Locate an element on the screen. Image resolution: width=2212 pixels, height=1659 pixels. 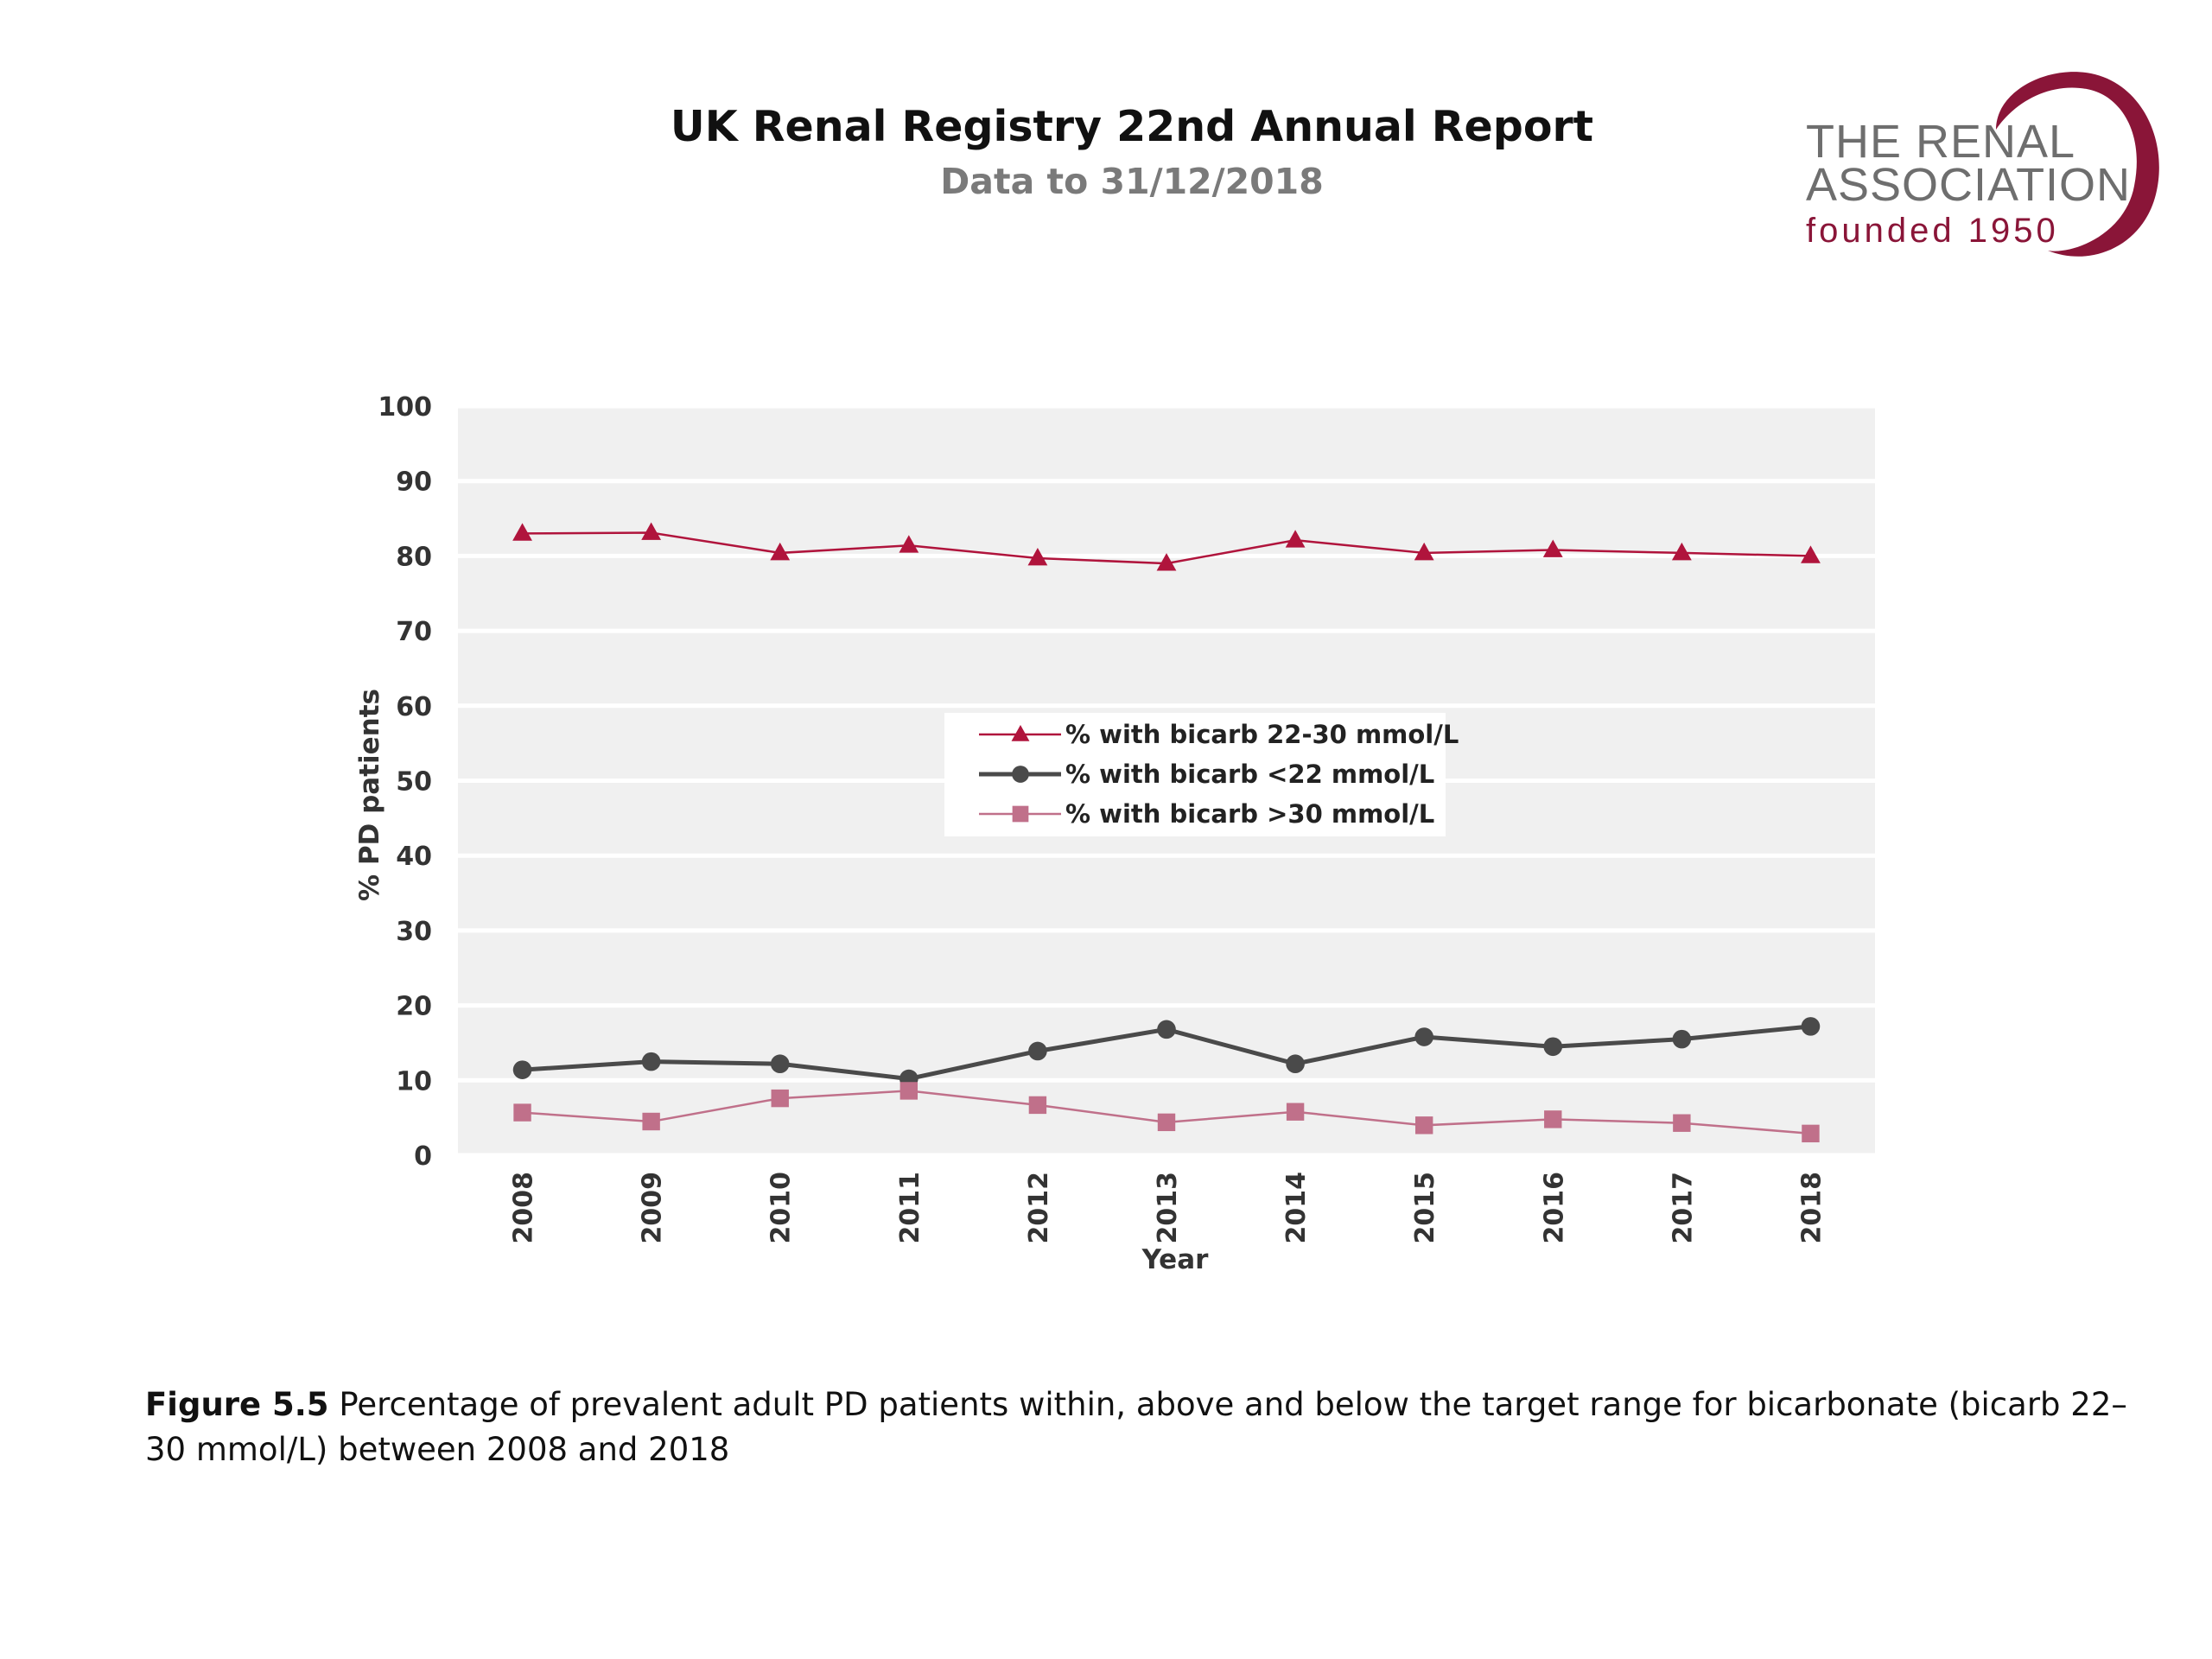
report-title: UK Renal Registry 22nd Annual Report is located at coordinates (1132, 126).